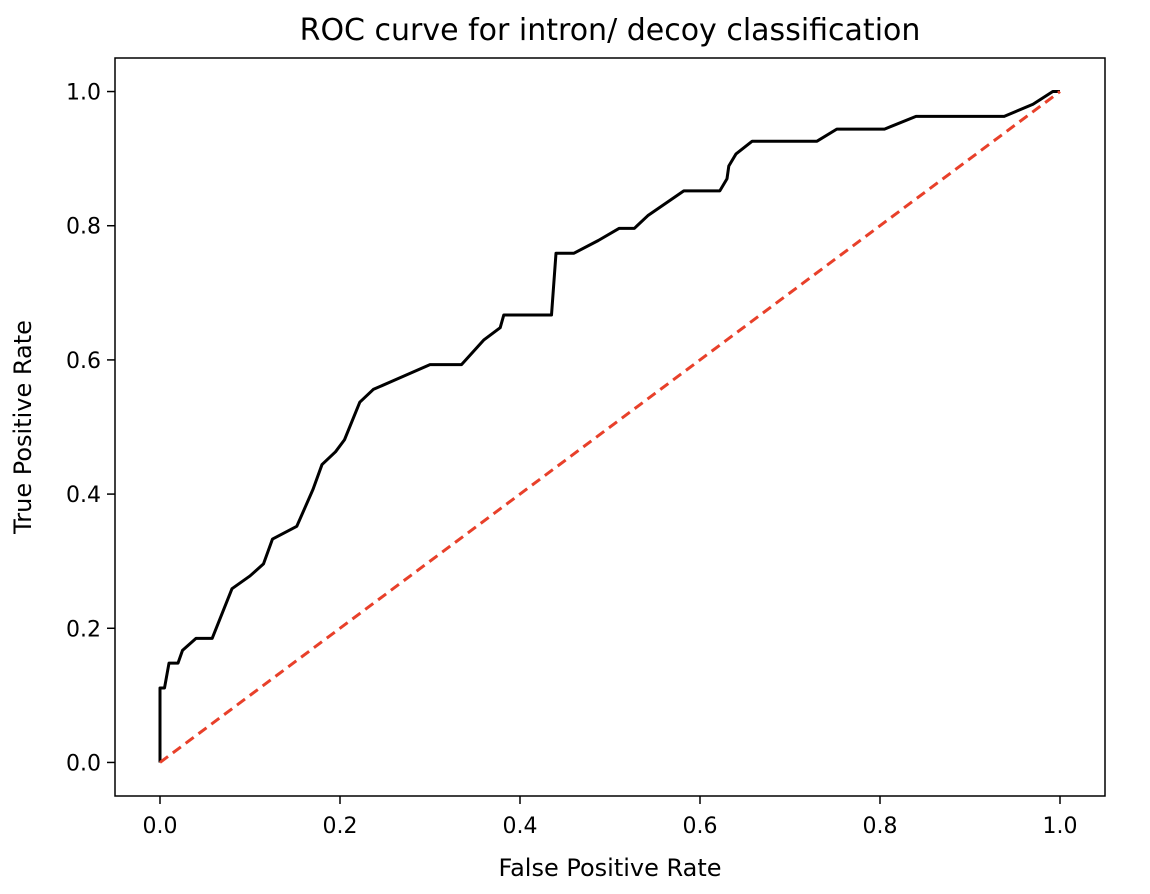  Describe the element at coordinates (340, 826) in the screenshot. I see `x-tick-label: 0.2` at that location.